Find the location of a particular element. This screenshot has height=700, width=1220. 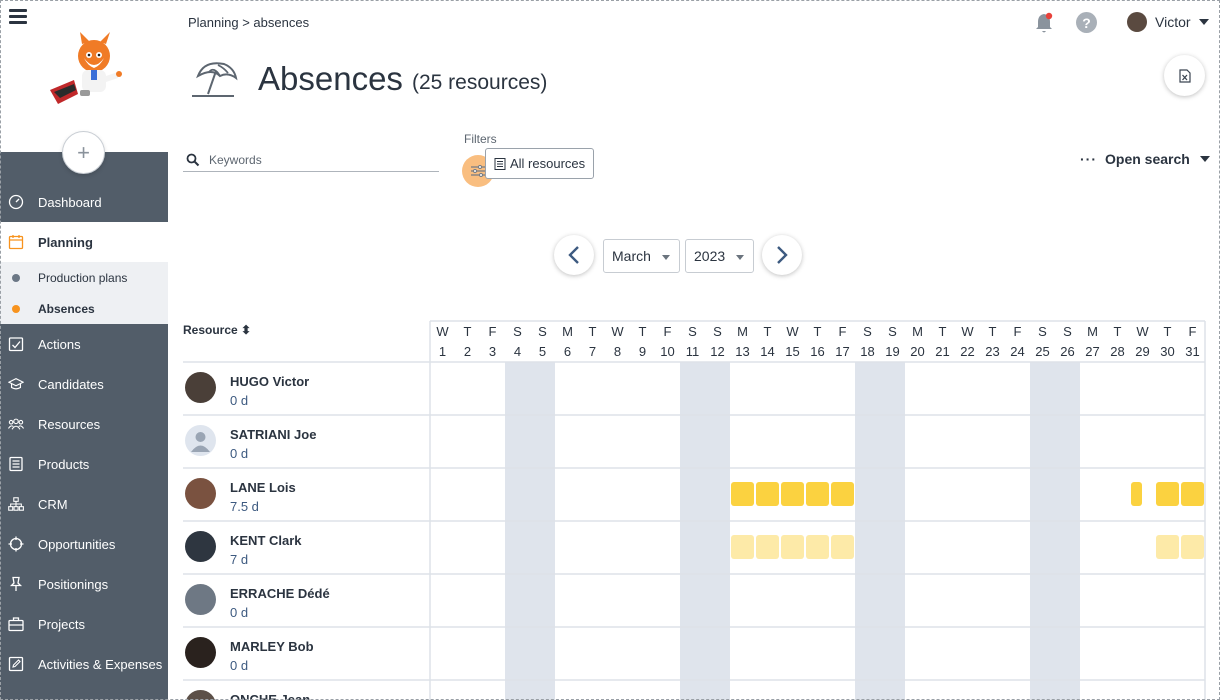

table-row: MARLEY Bob 0 d is located at coordinates (694, 653).